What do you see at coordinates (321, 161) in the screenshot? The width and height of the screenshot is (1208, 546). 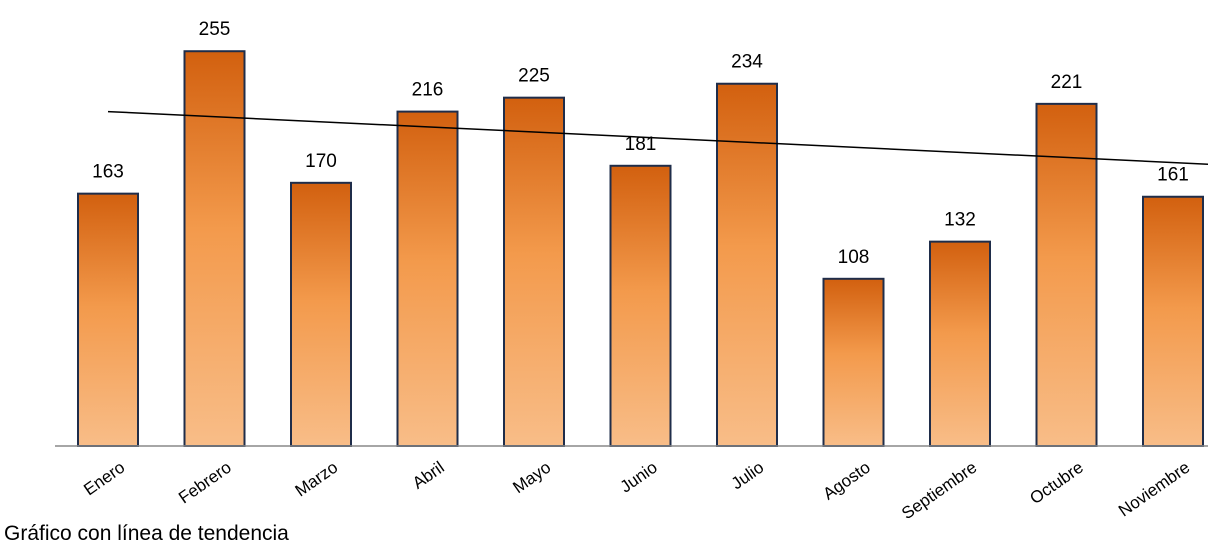 I see `data-label: 170` at bounding box center [321, 161].